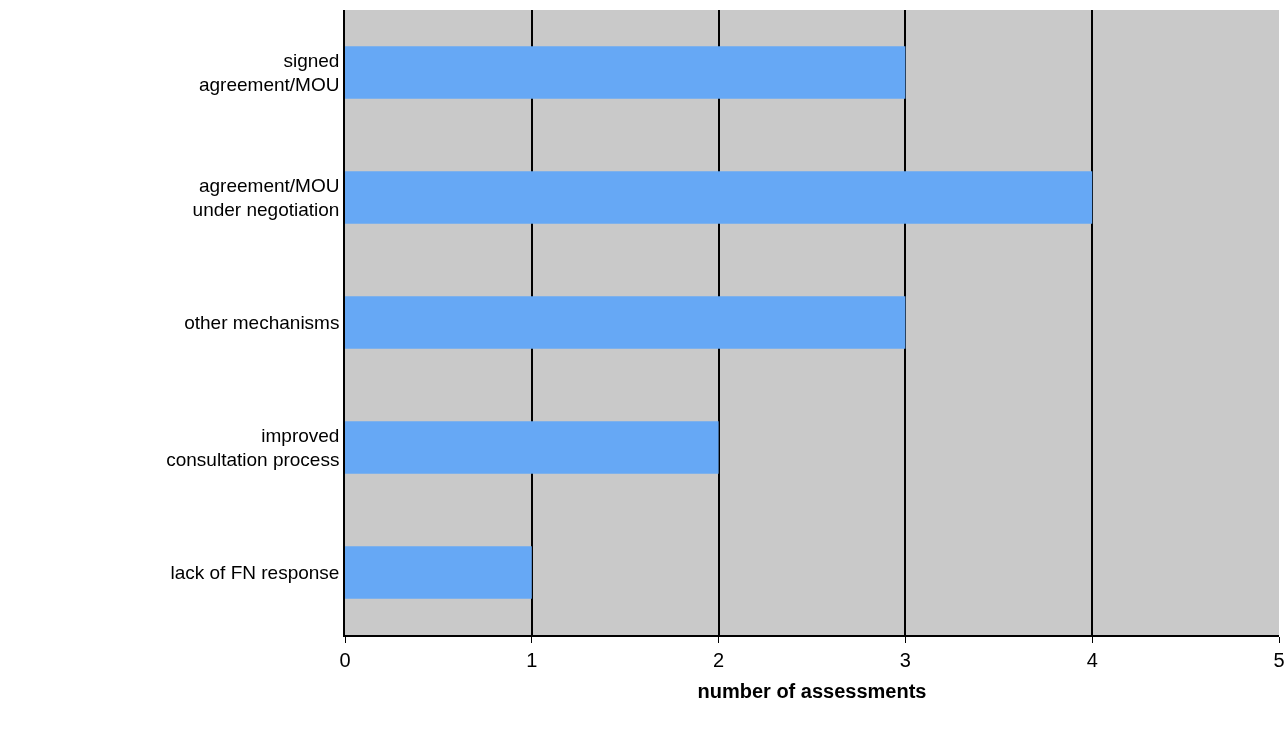  What do you see at coordinates (719, 659) in the screenshot?
I see `x-tick-label: 2` at bounding box center [719, 659].